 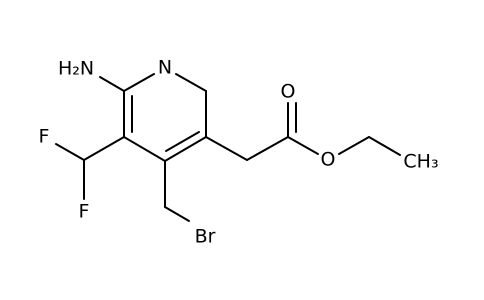 What do you see at coordinates (420, 162) in the screenshot?
I see `atom-label: CH₃` at bounding box center [420, 162].